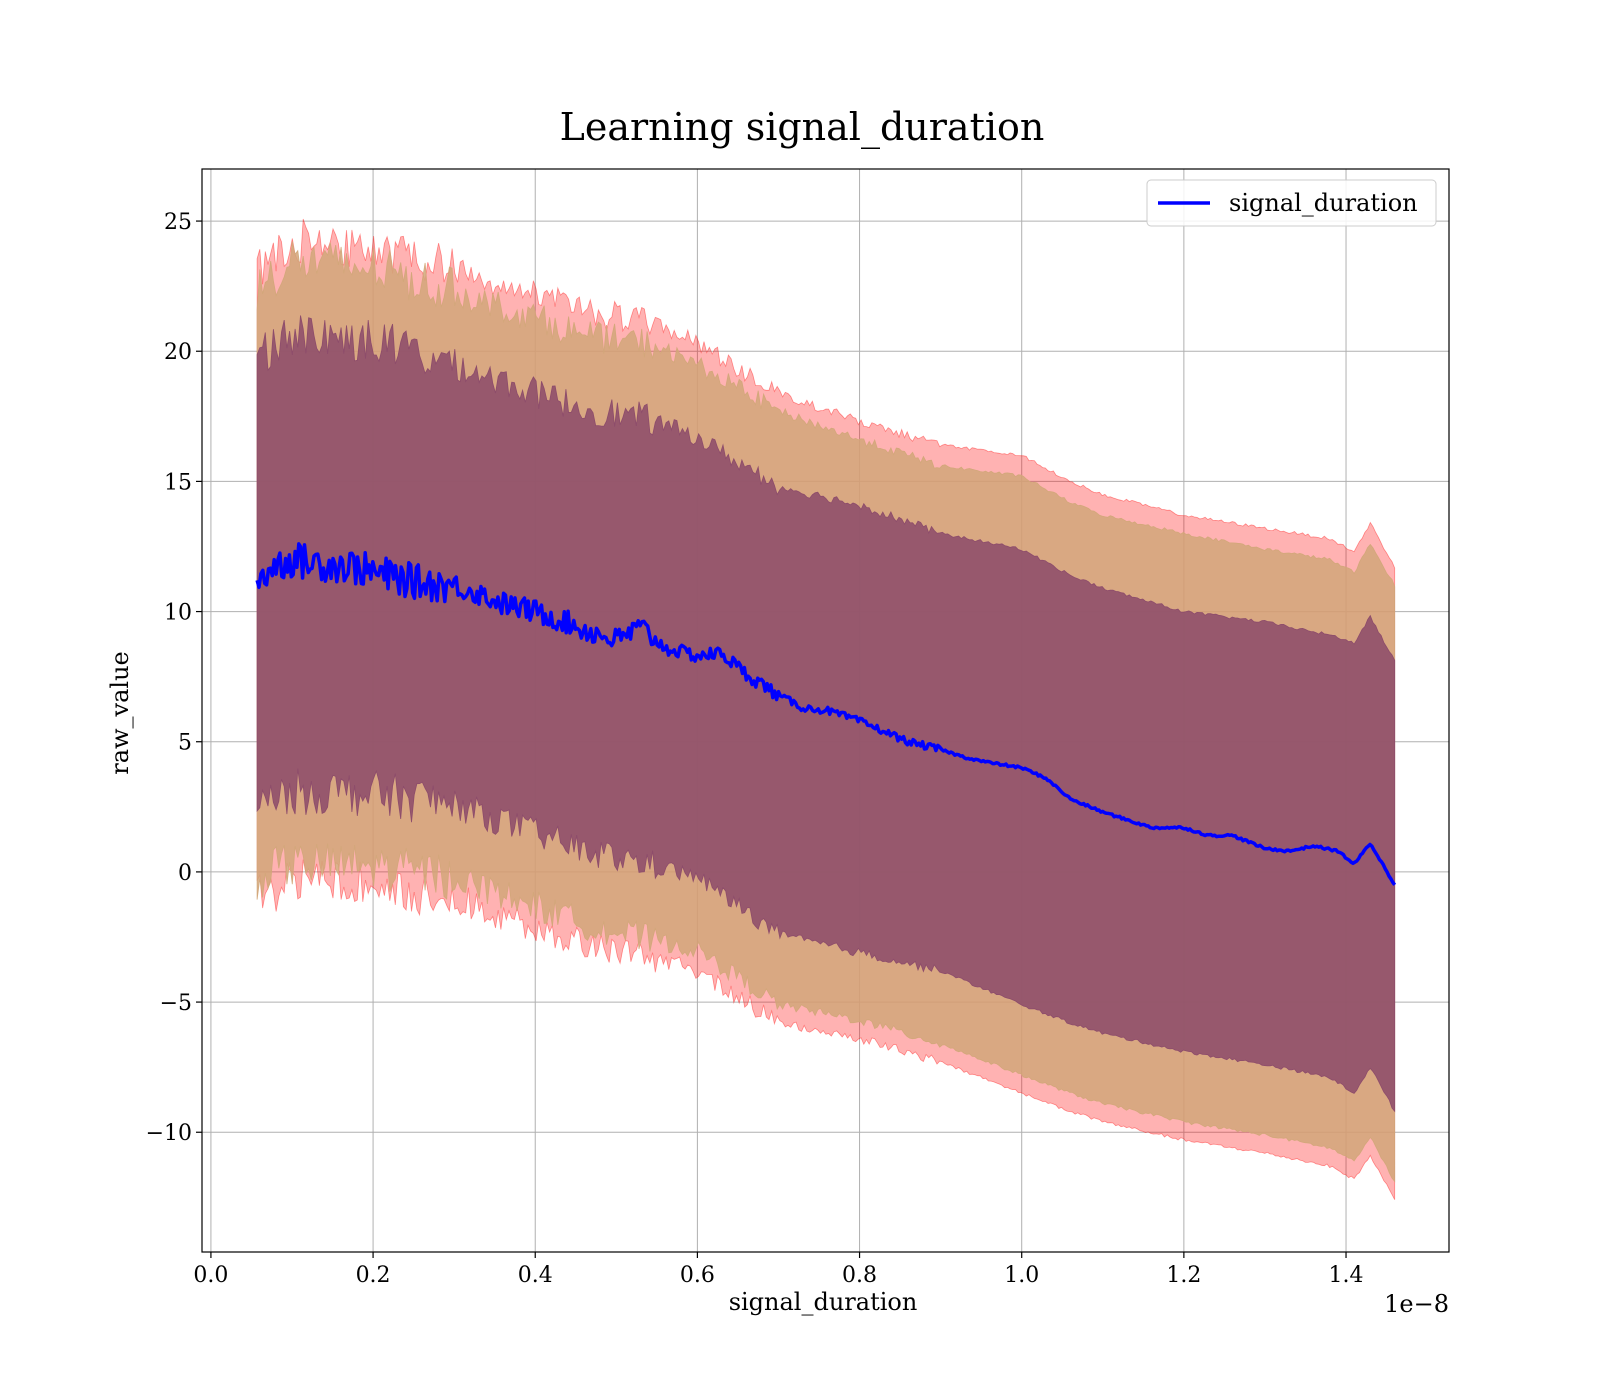 Image resolution: width=1600 pixels, height=1400 pixels. Describe the element at coordinates (697, 1275) in the screenshot. I see `x-tick-label: 0.6` at that location.